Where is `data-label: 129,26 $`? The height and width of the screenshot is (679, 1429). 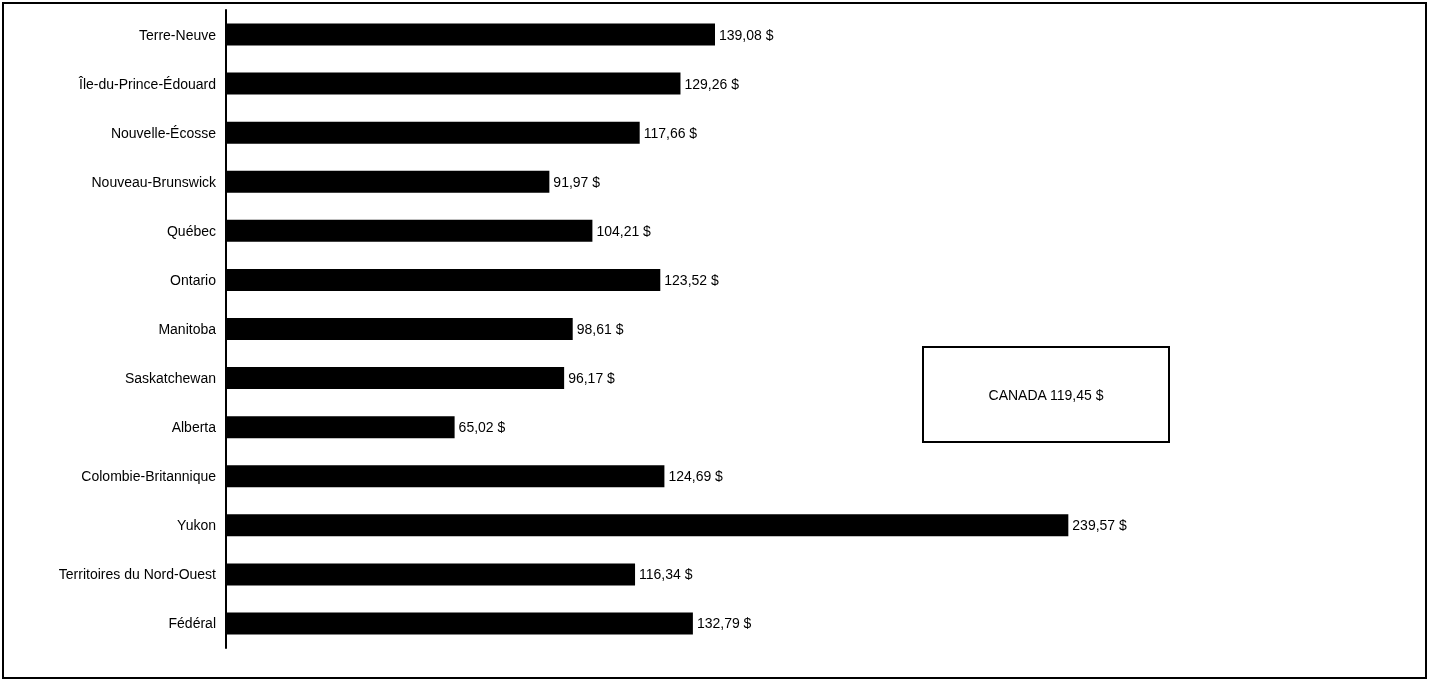 data-label: 129,26 $ is located at coordinates (712, 83).